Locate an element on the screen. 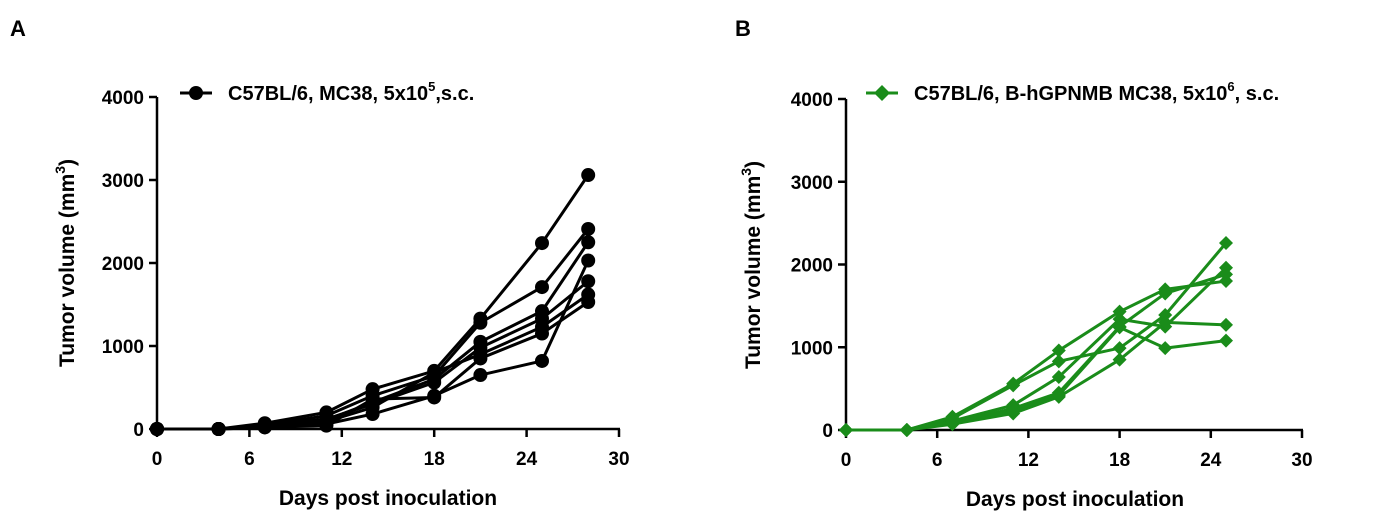  y-axis-title-b: Tumor volume (mm3) is located at coordinates (751, 265).